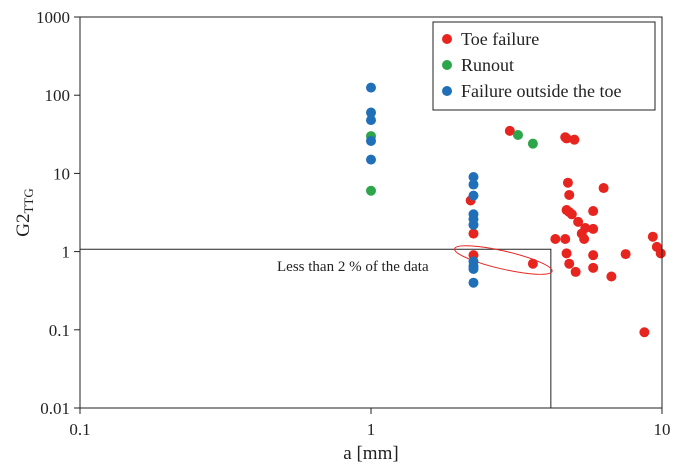  Describe the element at coordinates (23, 225) in the screenshot. I see `y-axis-title-main: G2` at that location.